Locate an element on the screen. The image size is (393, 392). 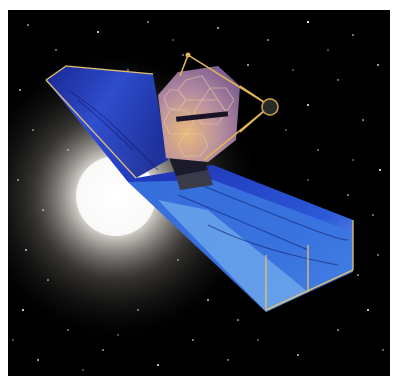
primary-mirror is located at coordinates (199, 114).